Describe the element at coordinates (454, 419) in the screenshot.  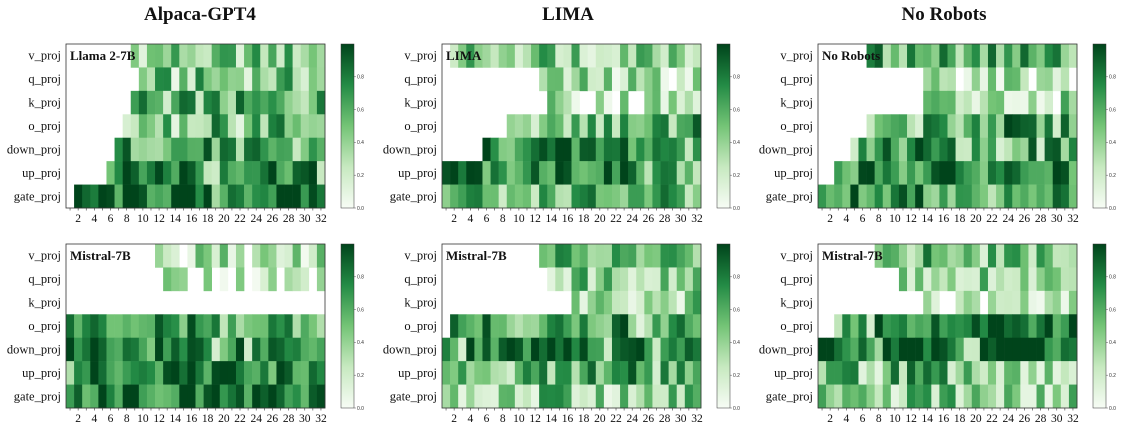
I see `x-tick-label: 2` at that location.